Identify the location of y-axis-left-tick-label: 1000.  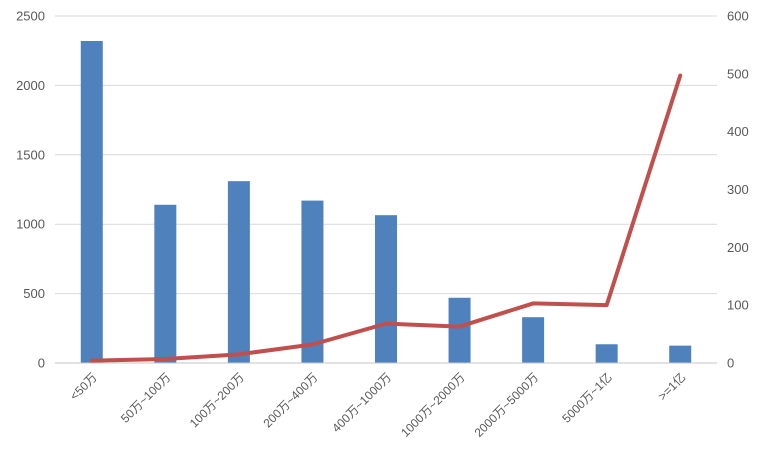
(30, 224).